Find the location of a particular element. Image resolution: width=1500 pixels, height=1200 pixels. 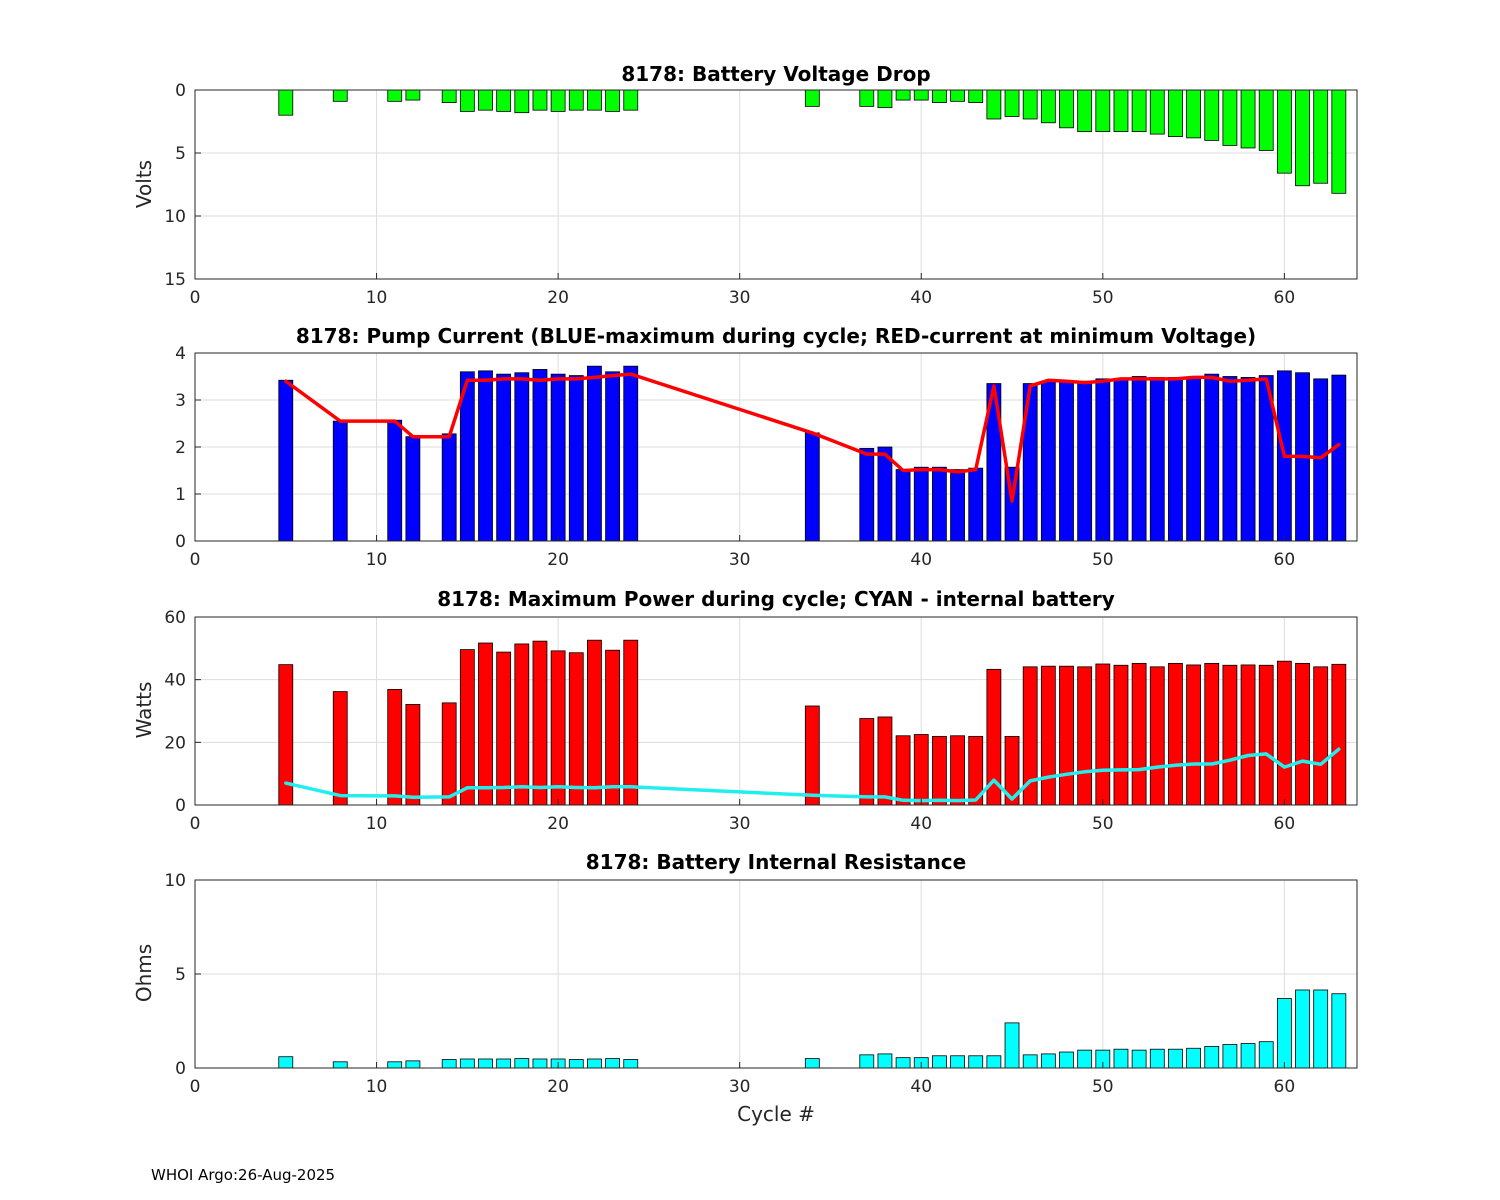

panel1-ytick-label: 1 is located at coordinates (180, 495).